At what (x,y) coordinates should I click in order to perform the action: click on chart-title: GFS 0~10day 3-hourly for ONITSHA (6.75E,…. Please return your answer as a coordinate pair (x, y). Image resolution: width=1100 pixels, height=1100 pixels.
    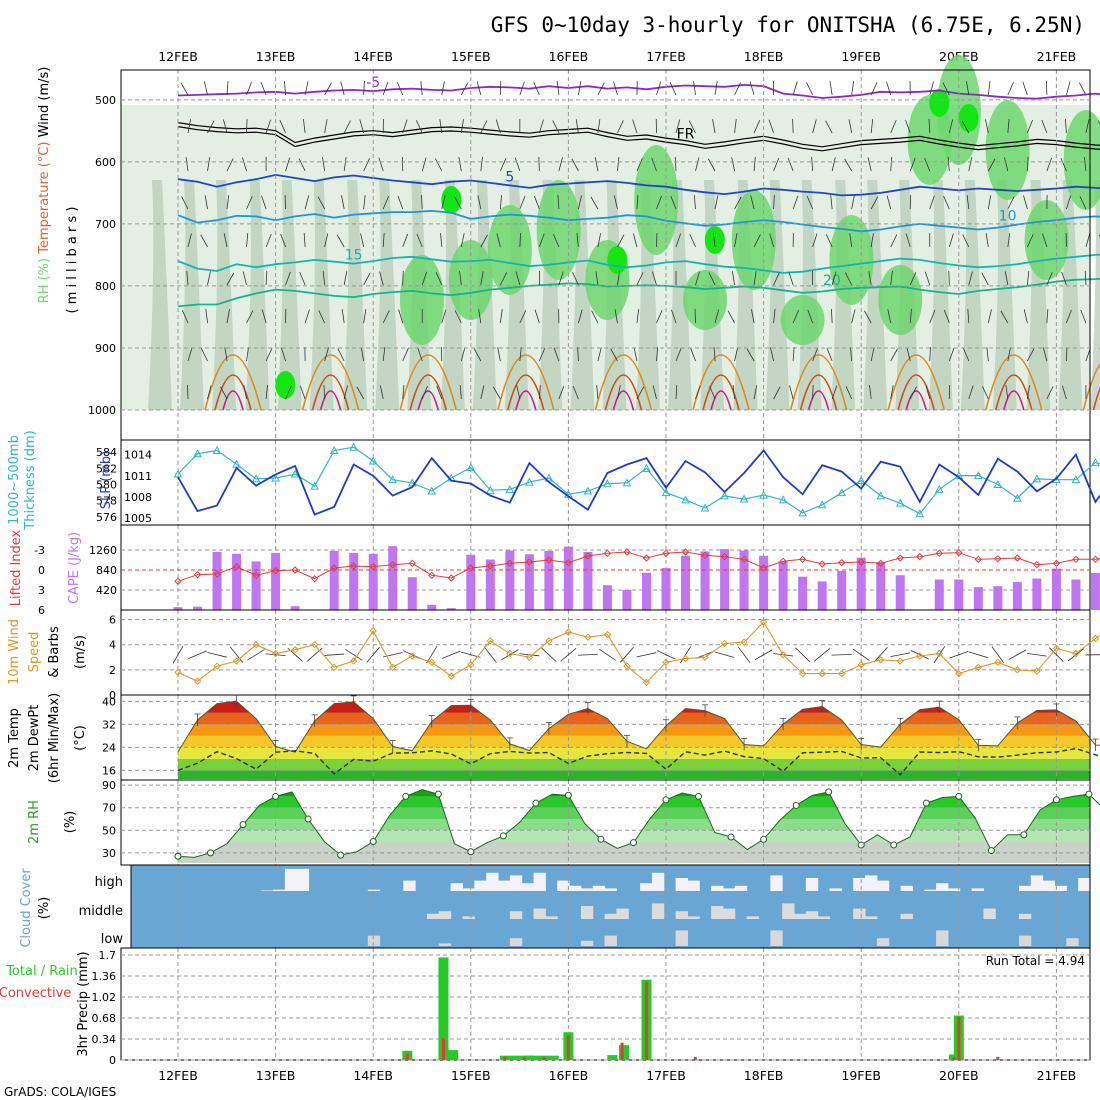
    Looking at the image, I should click on (788, 25).